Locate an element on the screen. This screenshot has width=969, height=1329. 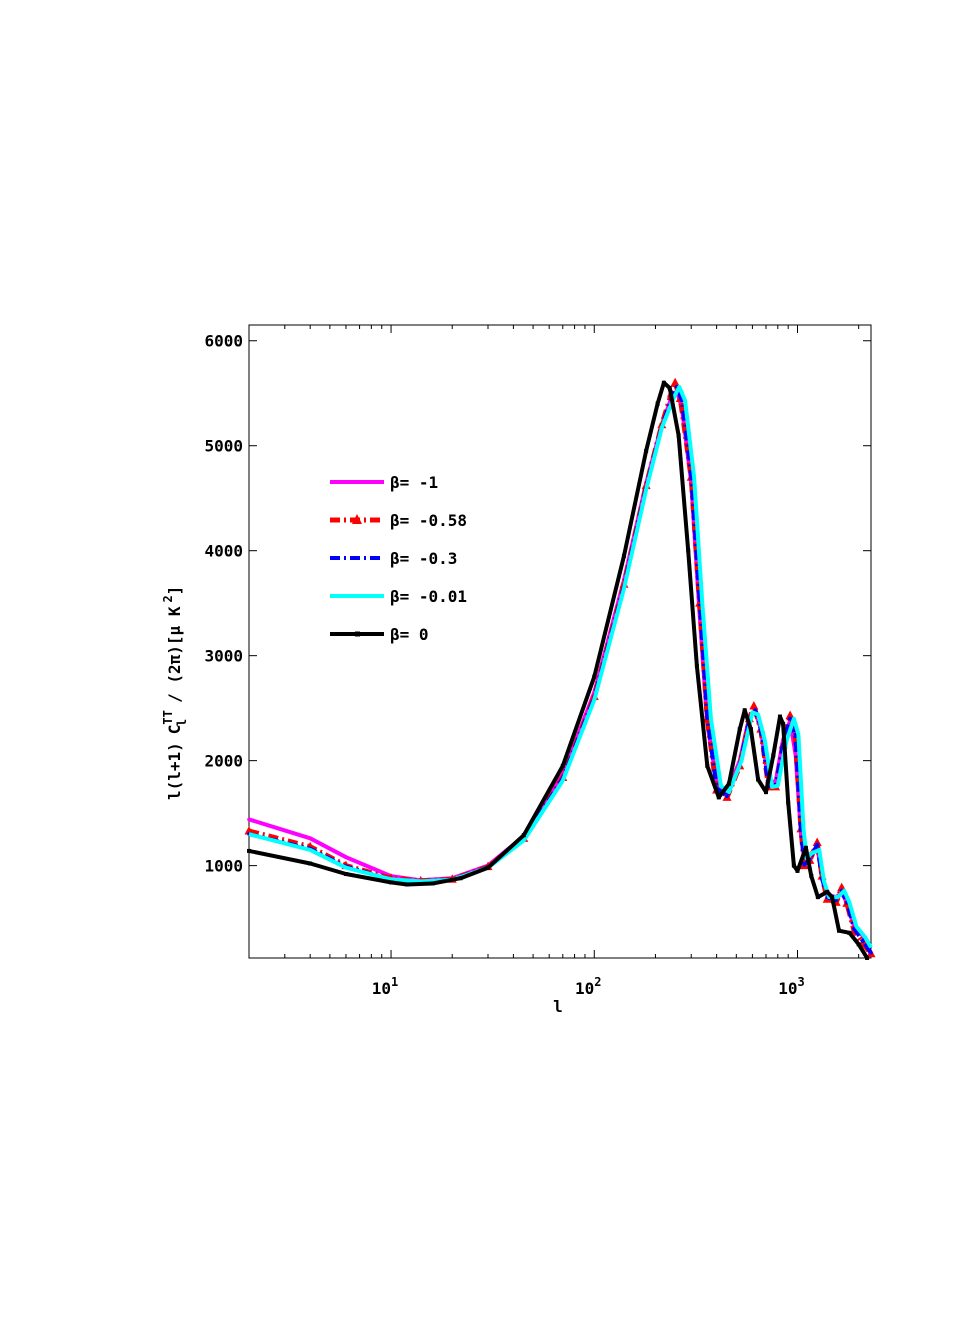
x-axis-label: l is located at coordinates (558, 1006).